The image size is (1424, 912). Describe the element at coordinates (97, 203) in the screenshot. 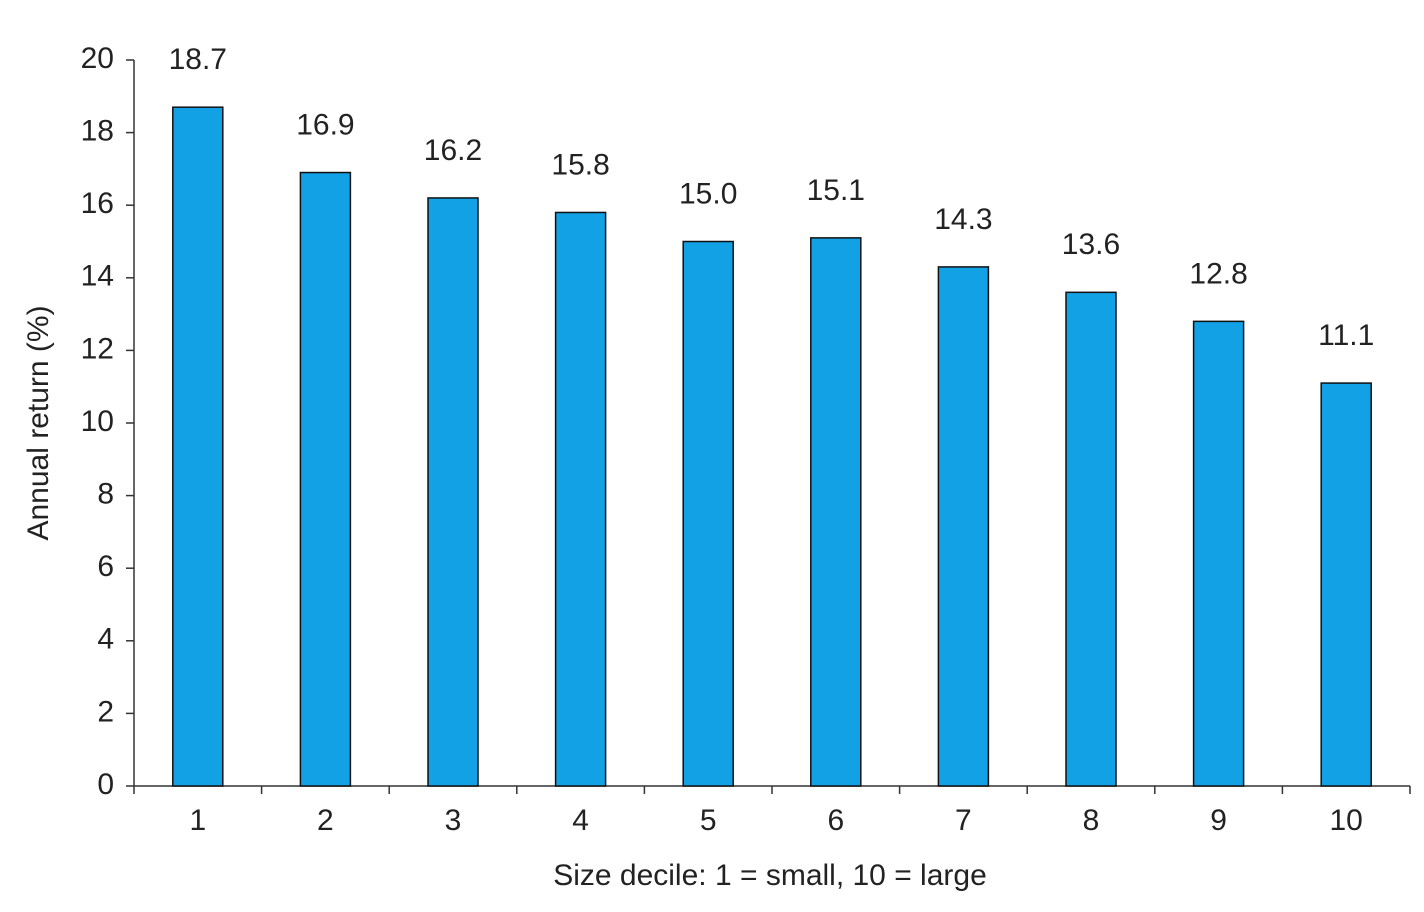

I see `y-tick-label: 16` at that location.